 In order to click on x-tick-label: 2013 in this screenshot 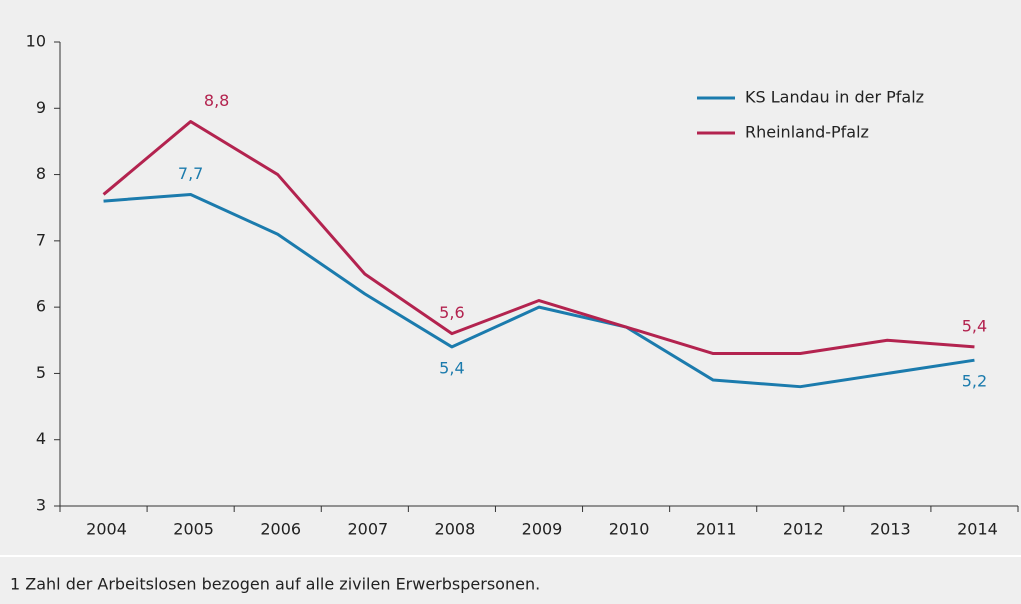, I will do `click(890, 529)`.